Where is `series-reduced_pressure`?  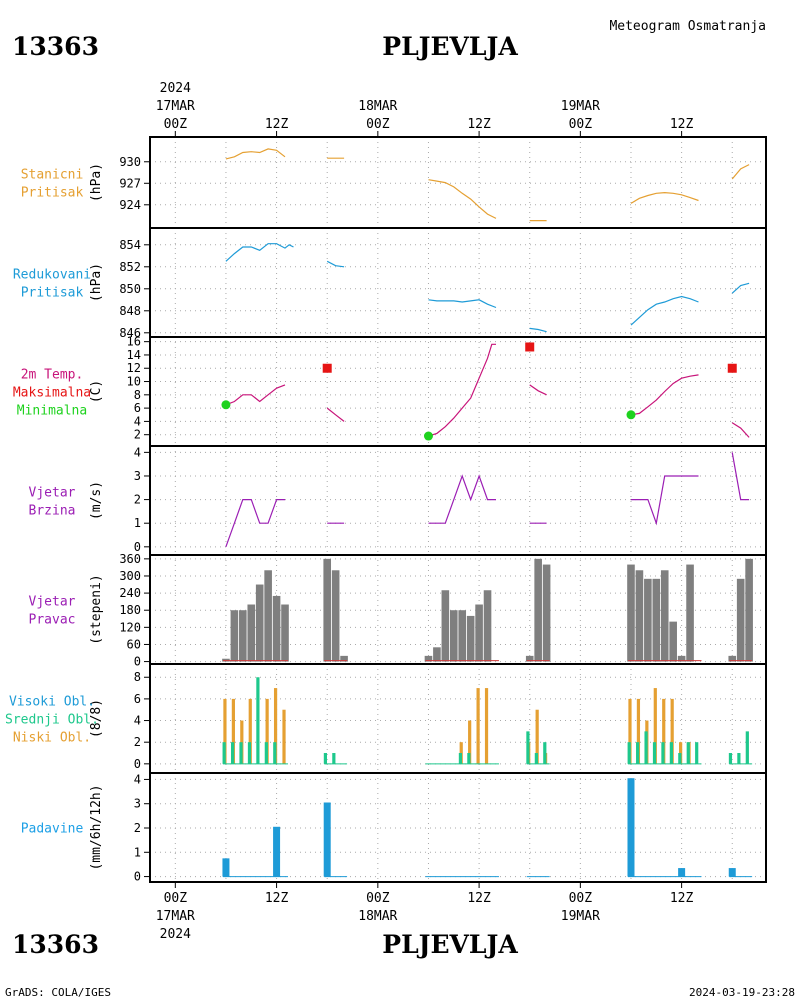
series-reduced_pressure is located at coordinates (487, 288).